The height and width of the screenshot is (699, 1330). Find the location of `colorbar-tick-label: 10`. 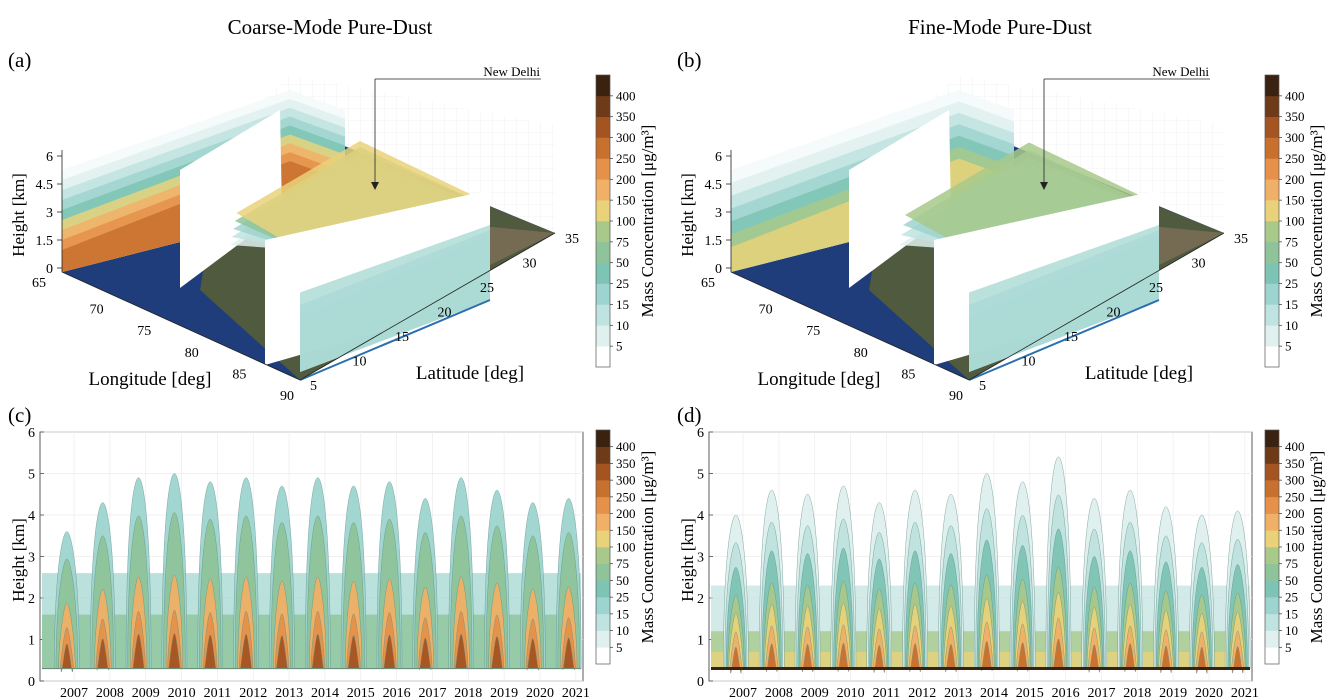

colorbar-tick-label: 10 is located at coordinates (1291, 630).